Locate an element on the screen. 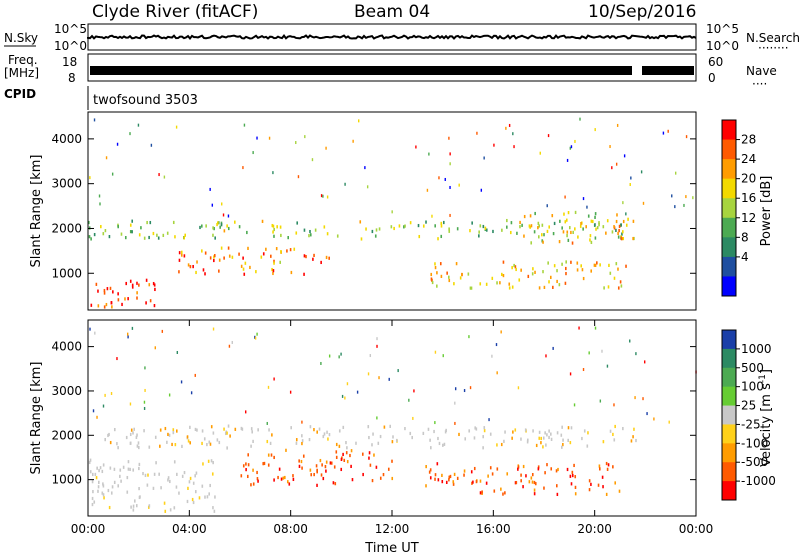 The height and width of the screenshot is (554, 800). freq-frame is located at coordinates (392, 67).